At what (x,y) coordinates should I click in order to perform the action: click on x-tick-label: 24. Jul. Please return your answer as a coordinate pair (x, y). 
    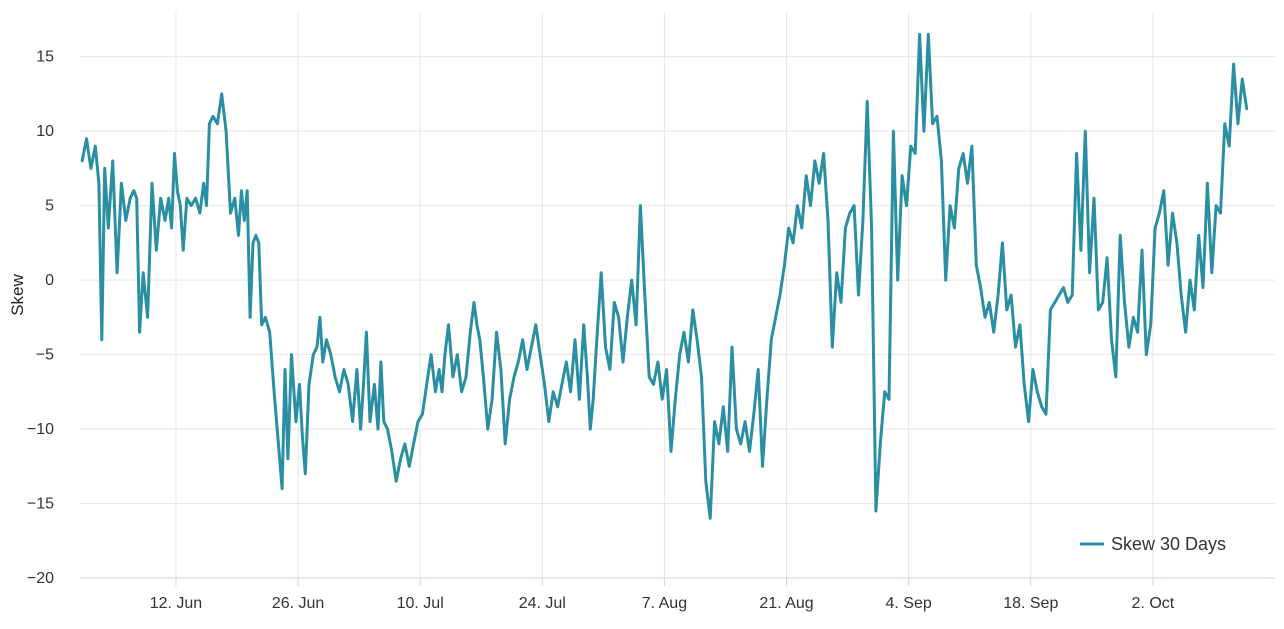
    Looking at the image, I should click on (542, 603).